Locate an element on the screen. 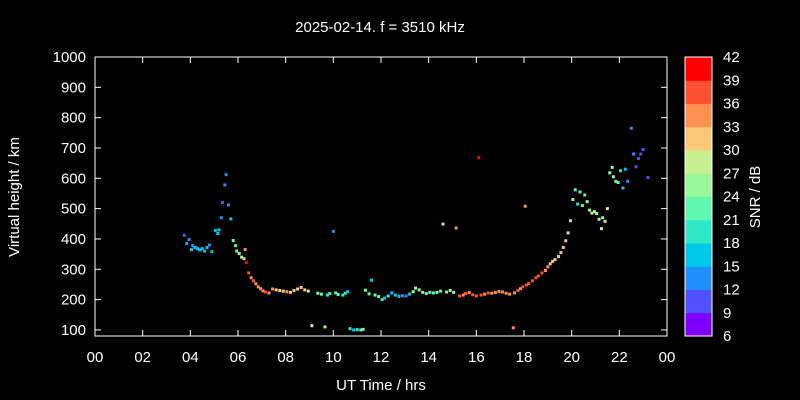 This screenshot has height=400, width=800. colorbar-tick-label: 15 is located at coordinates (731, 266).